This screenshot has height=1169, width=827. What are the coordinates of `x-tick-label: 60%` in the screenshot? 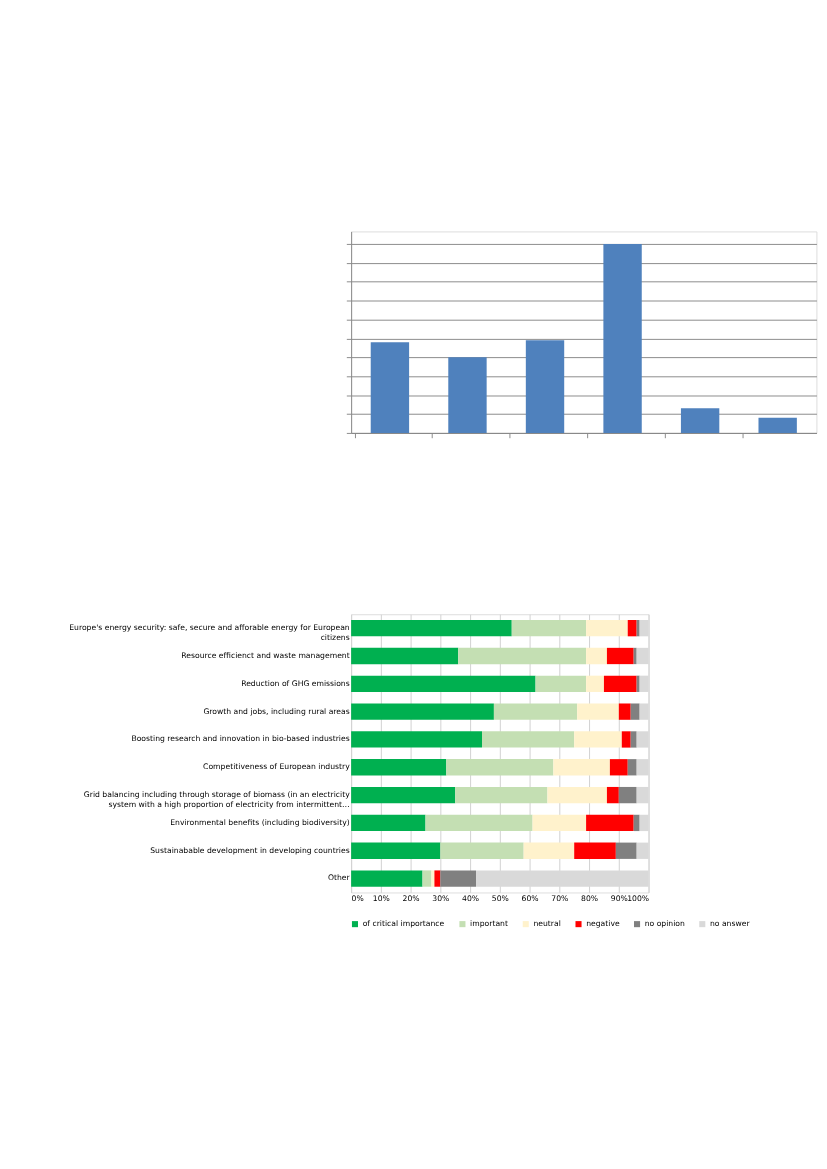 It's located at (530, 898).